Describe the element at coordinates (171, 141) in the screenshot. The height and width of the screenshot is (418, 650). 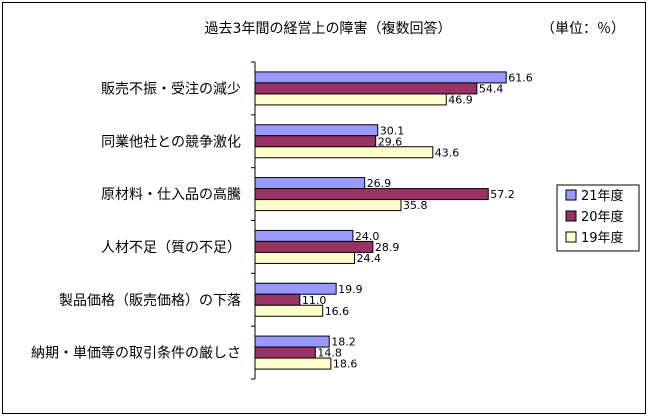
I see `category-label-2: 同業他社との競争激化` at that location.